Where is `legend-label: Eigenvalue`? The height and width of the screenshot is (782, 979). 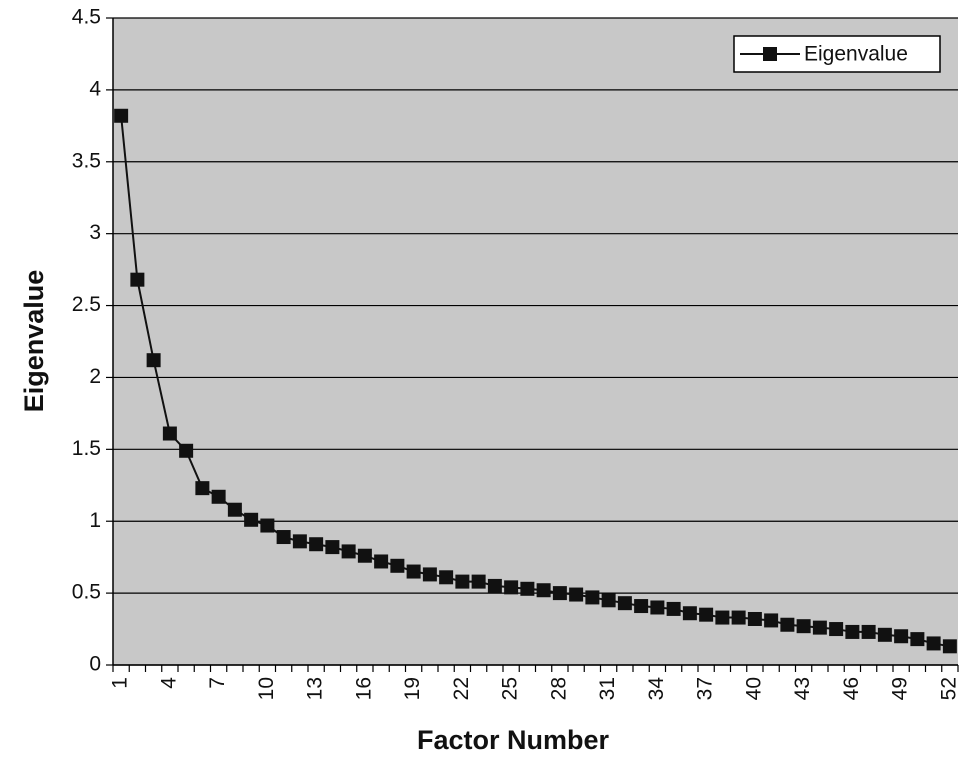
legend-label: Eigenvalue is located at coordinates (856, 54).